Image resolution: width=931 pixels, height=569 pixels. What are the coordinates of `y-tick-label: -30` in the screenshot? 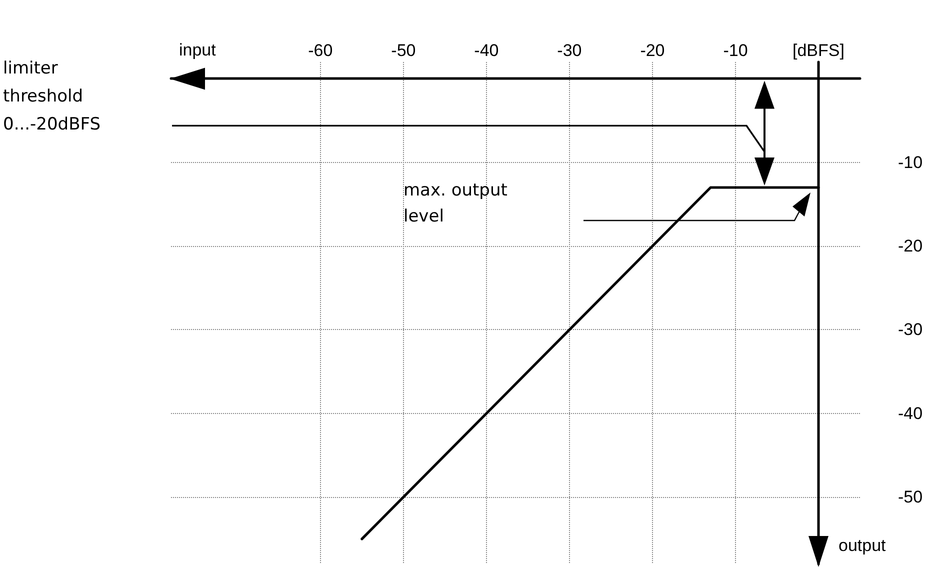 It's located at (910, 330).